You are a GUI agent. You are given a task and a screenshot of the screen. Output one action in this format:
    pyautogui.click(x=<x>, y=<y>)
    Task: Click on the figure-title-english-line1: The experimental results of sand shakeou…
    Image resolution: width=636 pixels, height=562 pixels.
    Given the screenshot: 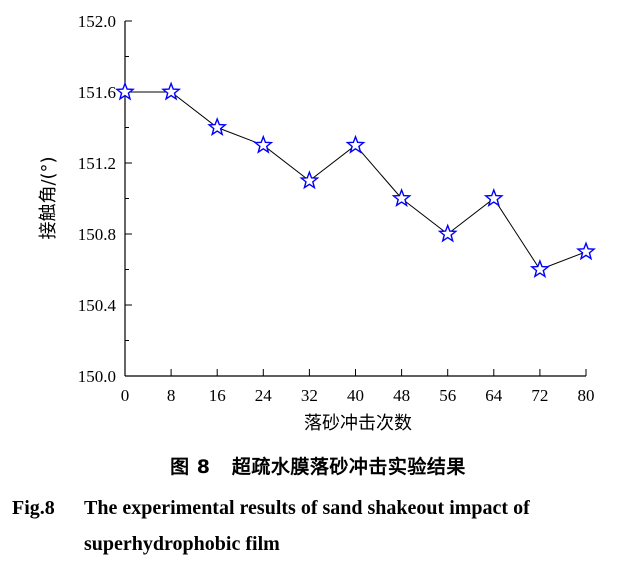 What is the action you would take?
    pyautogui.click(x=307, y=508)
    